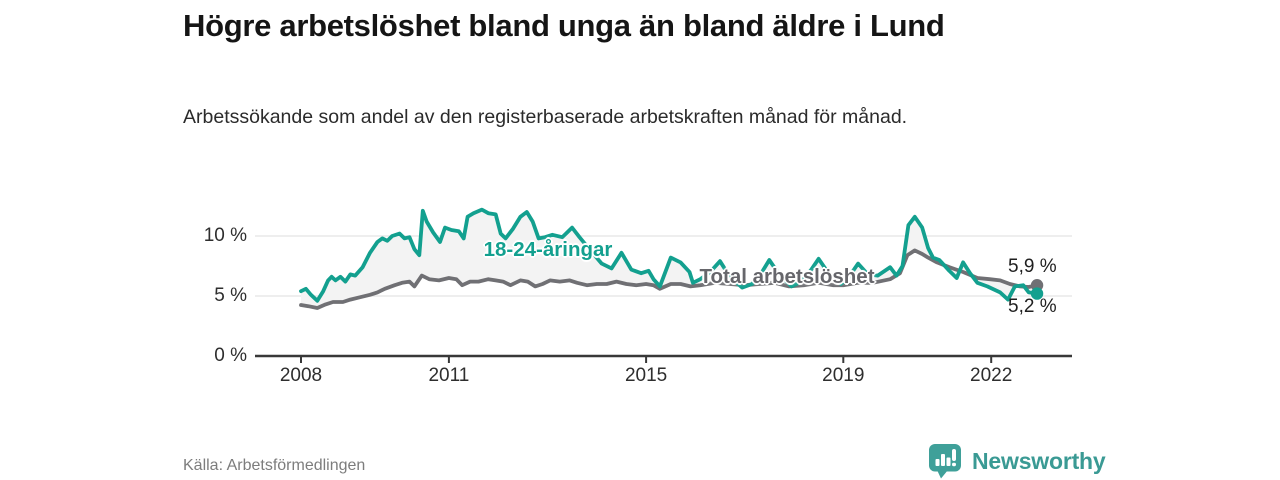 The height and width of the screenshot is (480, 1280). What do you see at coordinates (646, 375) in the screenshot?
I see `x-axis-tick-label: 2015` at bounding box center [646, 375].